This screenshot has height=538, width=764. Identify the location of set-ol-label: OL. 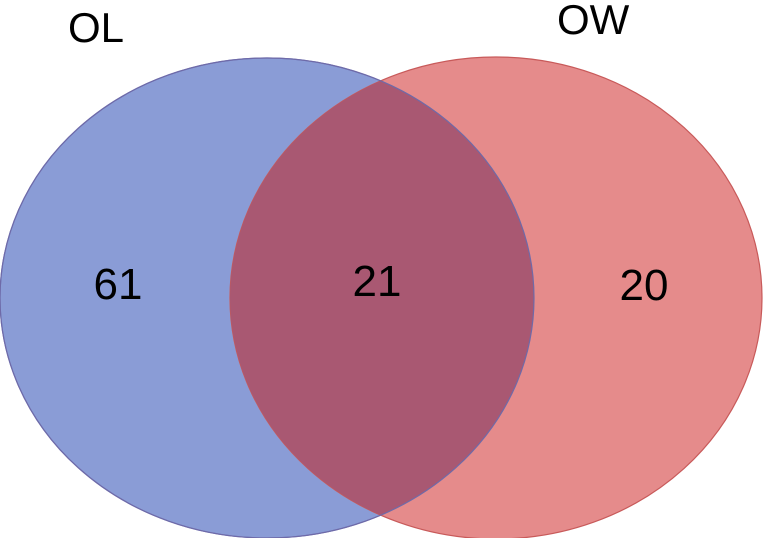
(96, 27).